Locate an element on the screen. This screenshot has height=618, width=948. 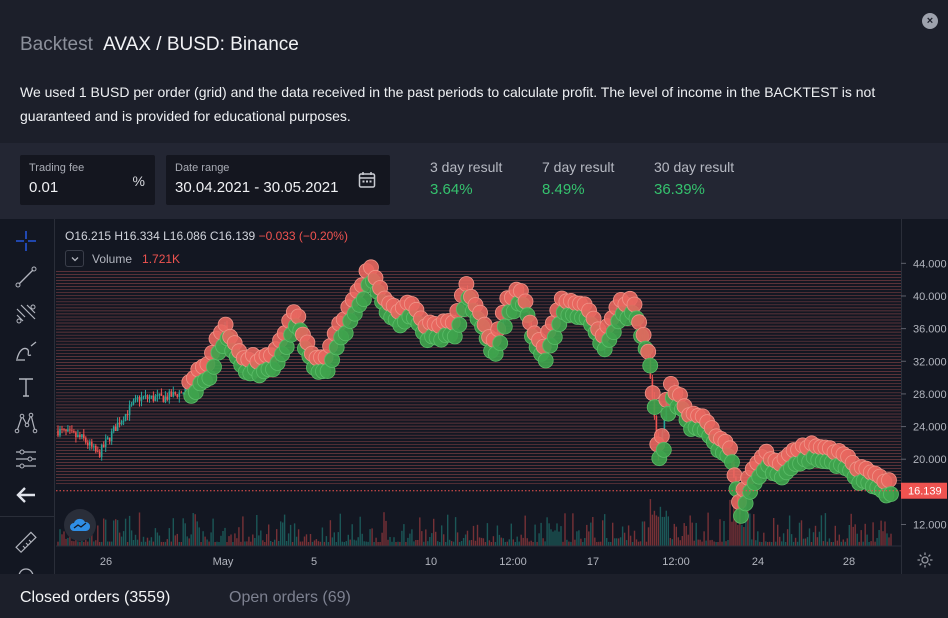
collapse-legend-button is located at coordinates (74, 258).